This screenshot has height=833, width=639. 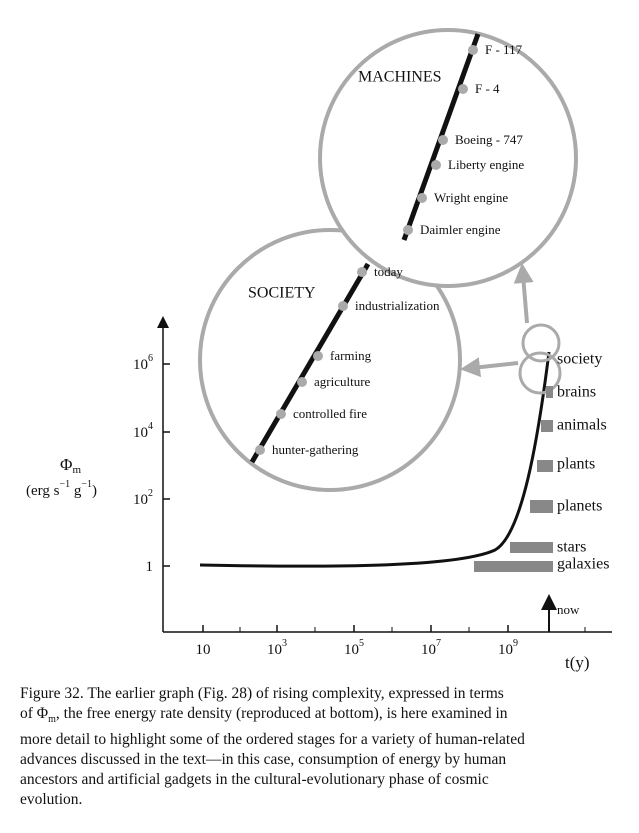 What do you see at coordinates (351, 355) in the screenshot?
I see `society-point-label: farming` at bounding box center [351, 355].